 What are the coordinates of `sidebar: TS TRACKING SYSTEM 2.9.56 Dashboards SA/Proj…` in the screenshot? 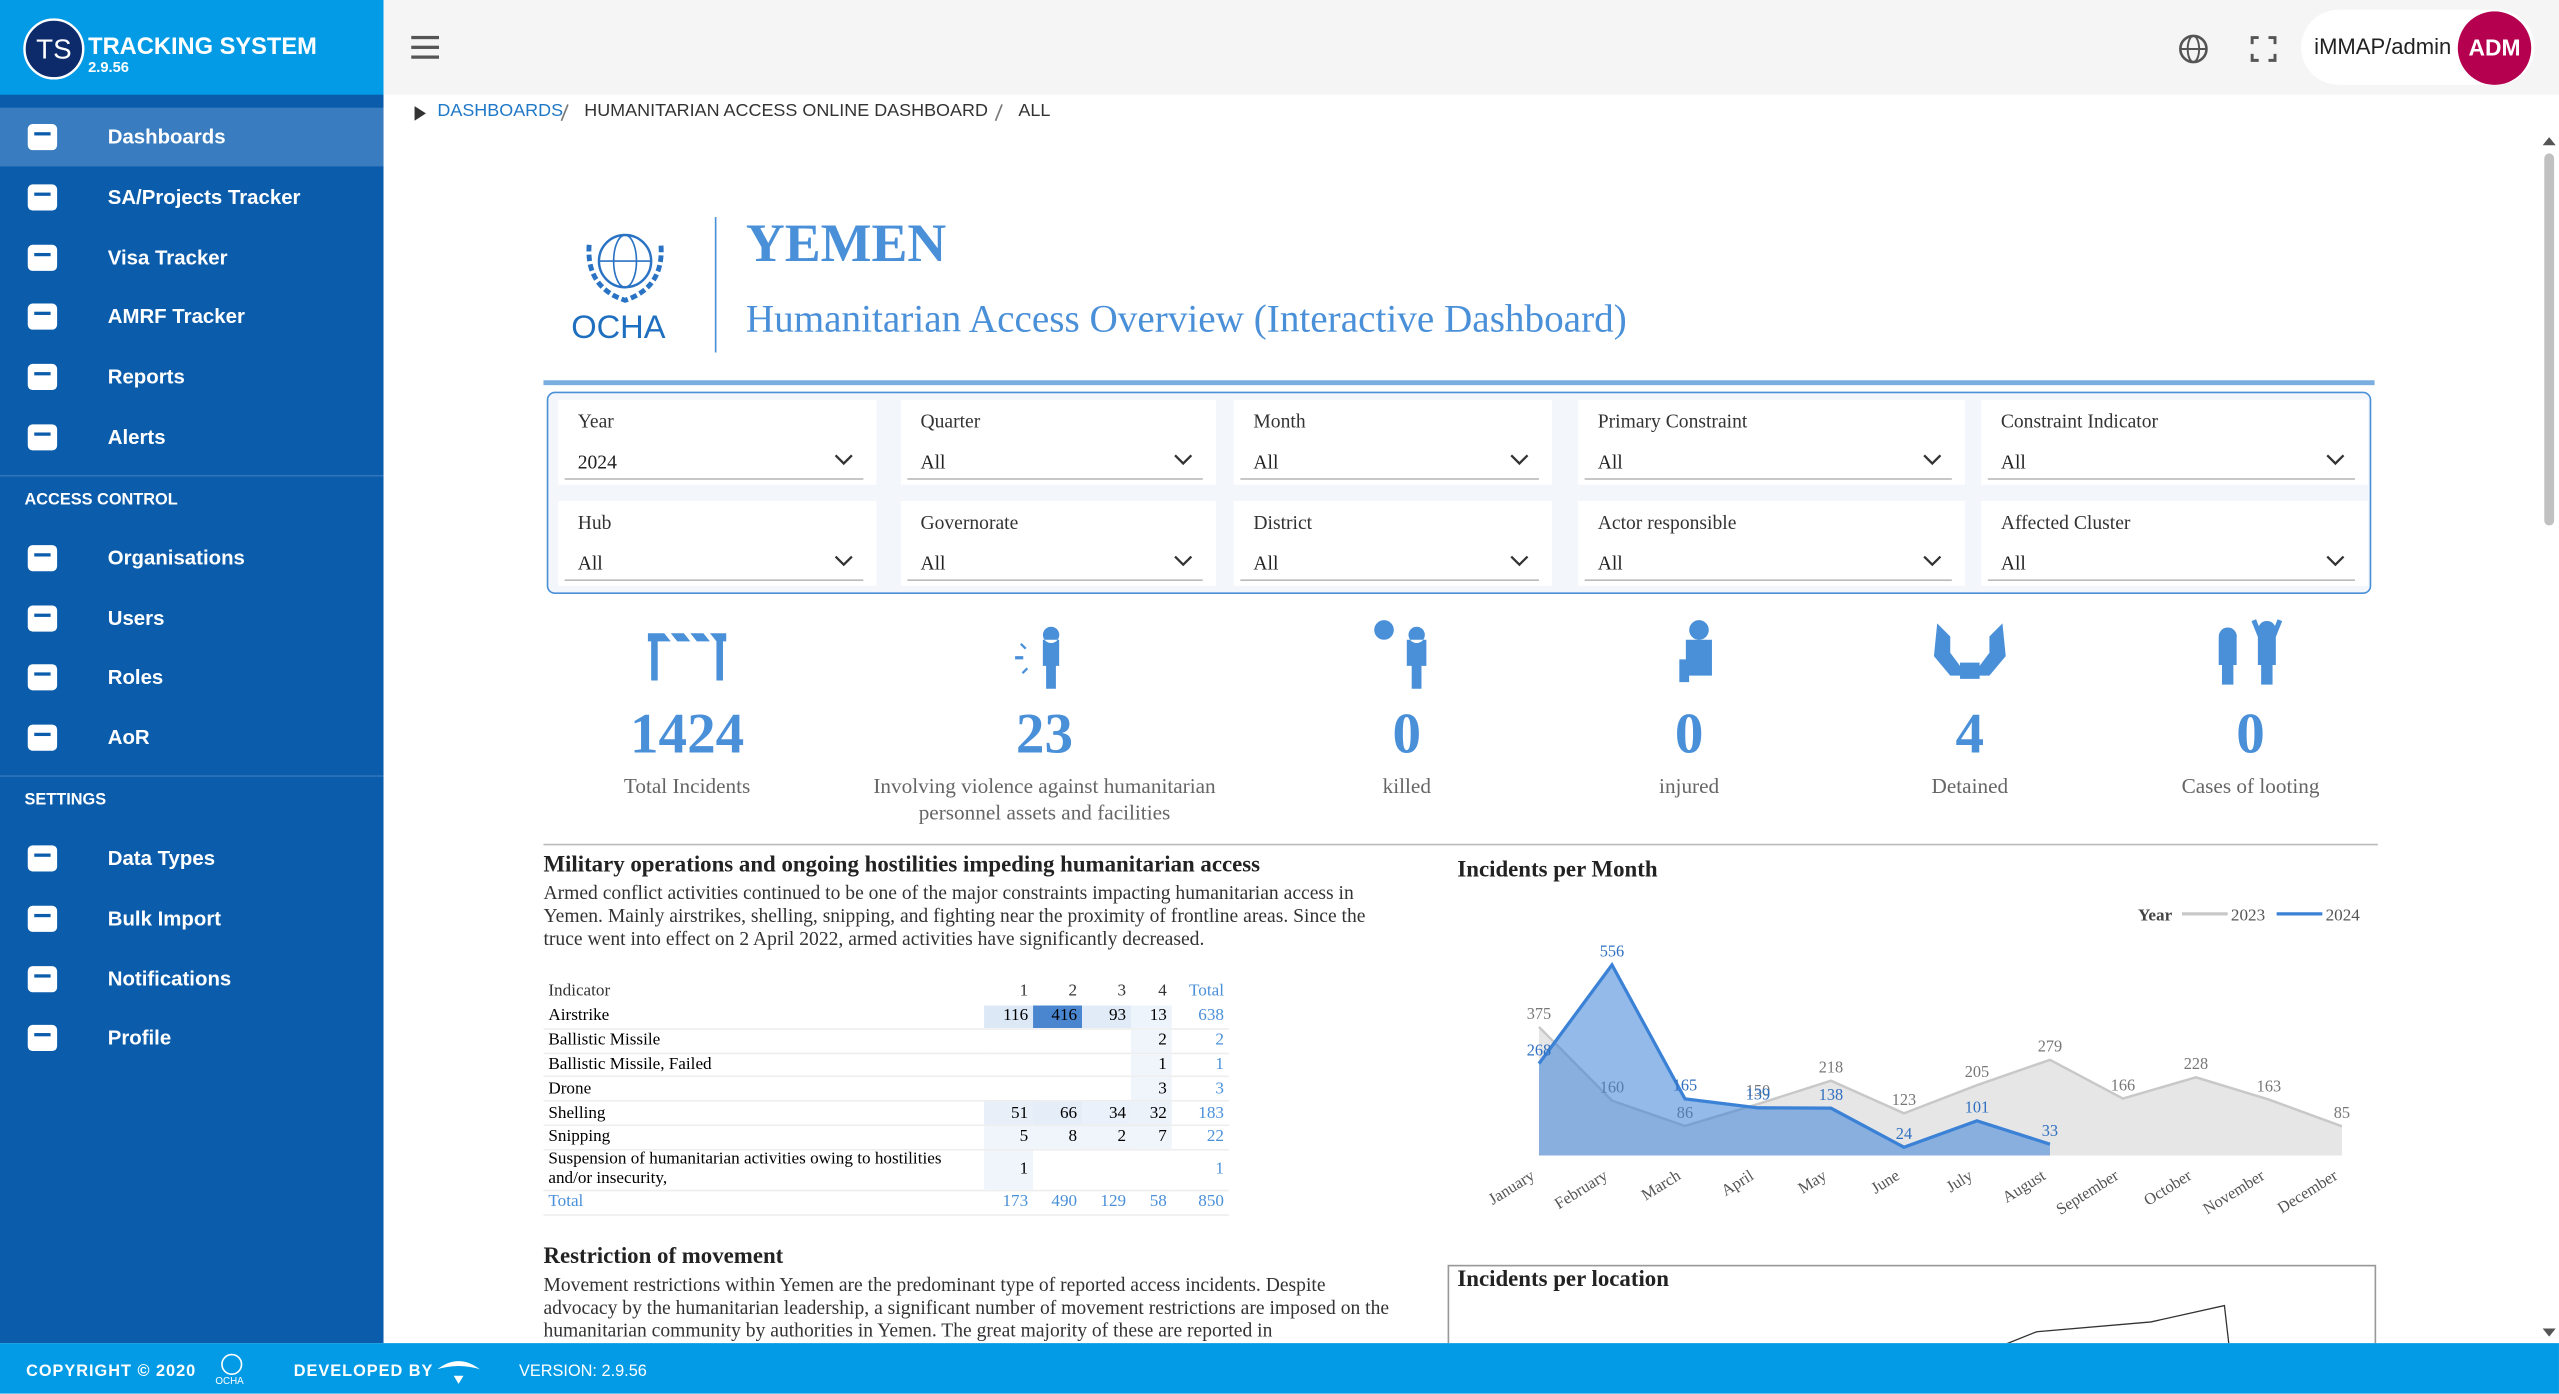 It's located at (192, 672).